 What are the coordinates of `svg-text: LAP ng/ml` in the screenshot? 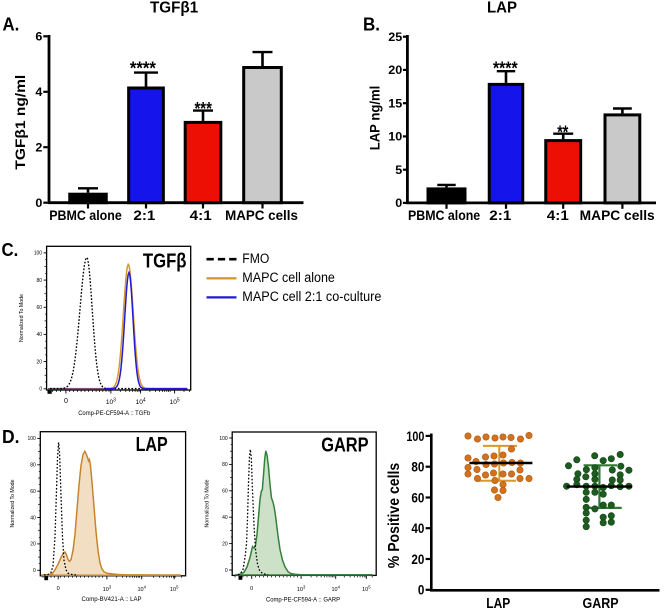 It's located at (375, 118).